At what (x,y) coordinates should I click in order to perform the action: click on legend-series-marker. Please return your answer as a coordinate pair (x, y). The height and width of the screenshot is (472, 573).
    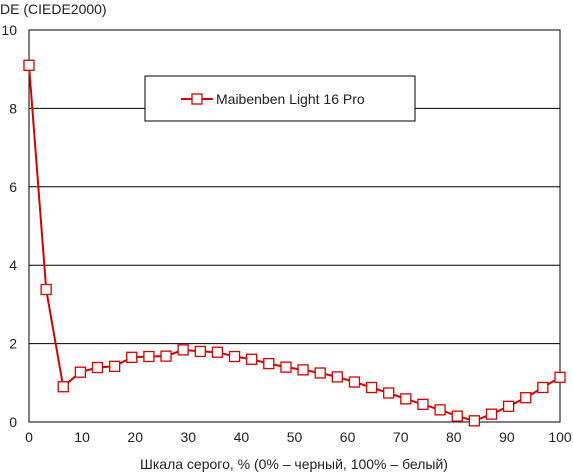
    Looking at the image, I should click on (197, 99).